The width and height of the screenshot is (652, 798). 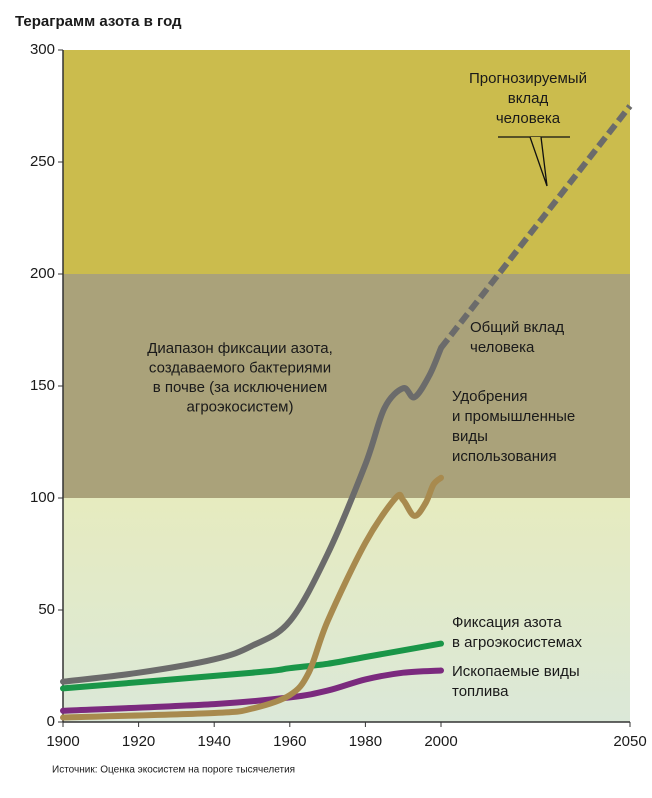 I want to click on x-tick-label: 1940, so click(x=214, y=741).